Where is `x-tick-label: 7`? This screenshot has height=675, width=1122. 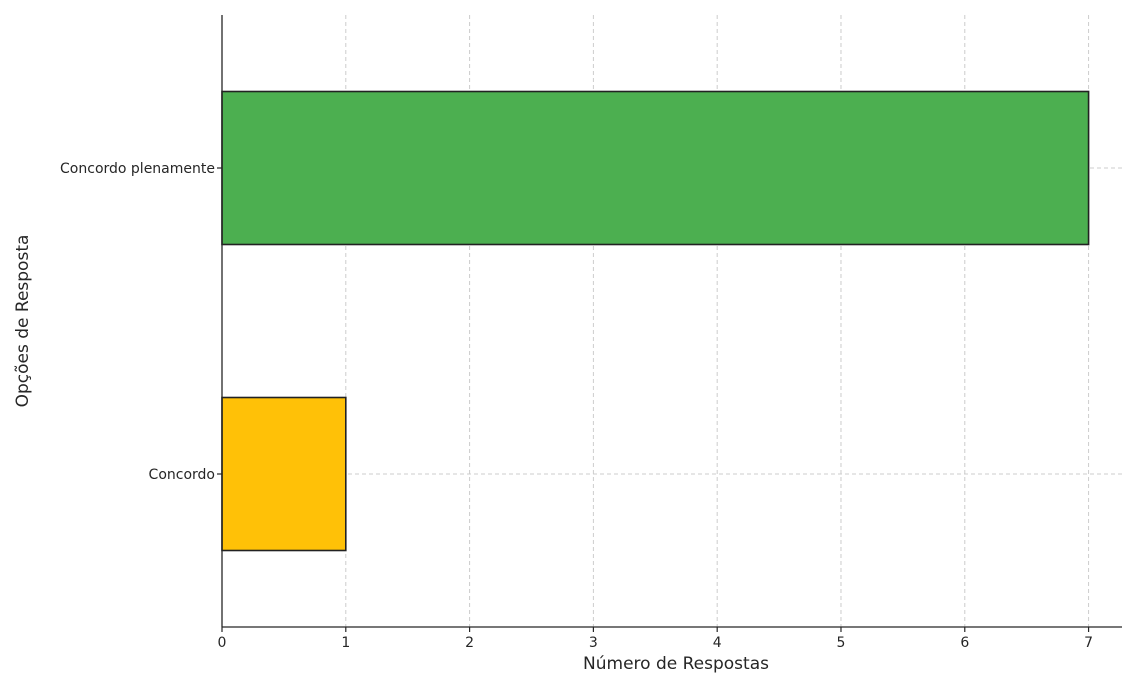 x-tick-label: 7 is located at coordinates (1088, 643).